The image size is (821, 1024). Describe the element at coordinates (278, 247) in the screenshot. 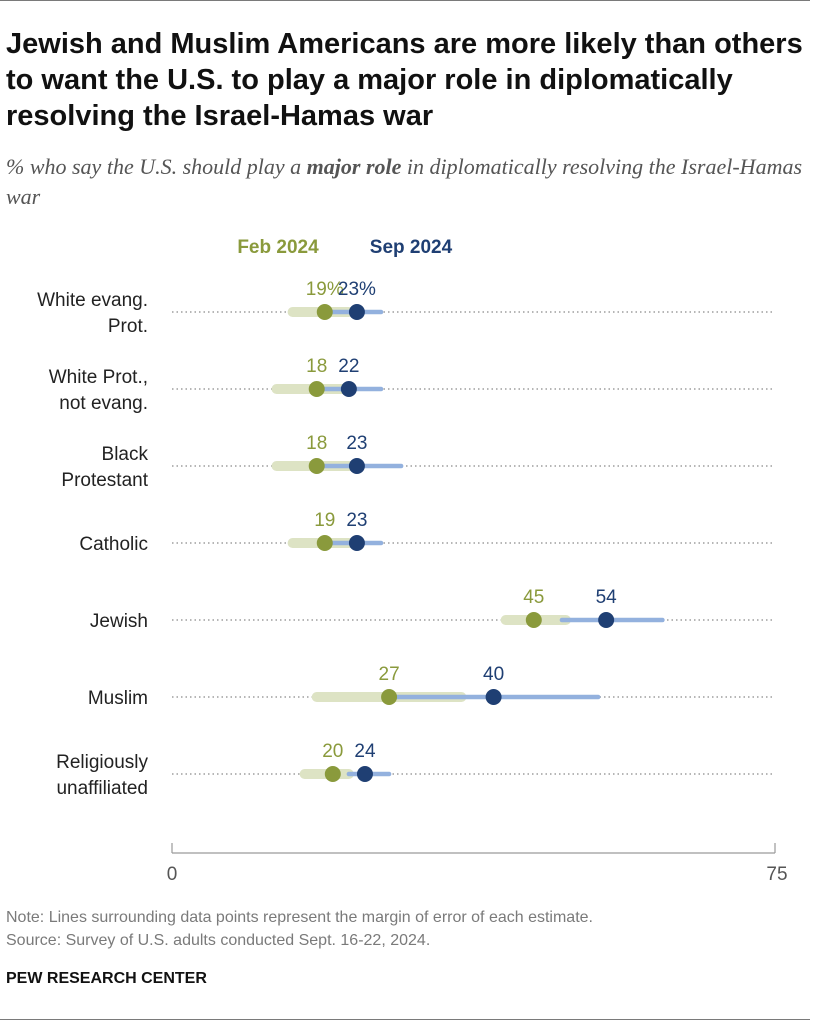

I see `legend-feb-2024: Feb 2024` at that location.